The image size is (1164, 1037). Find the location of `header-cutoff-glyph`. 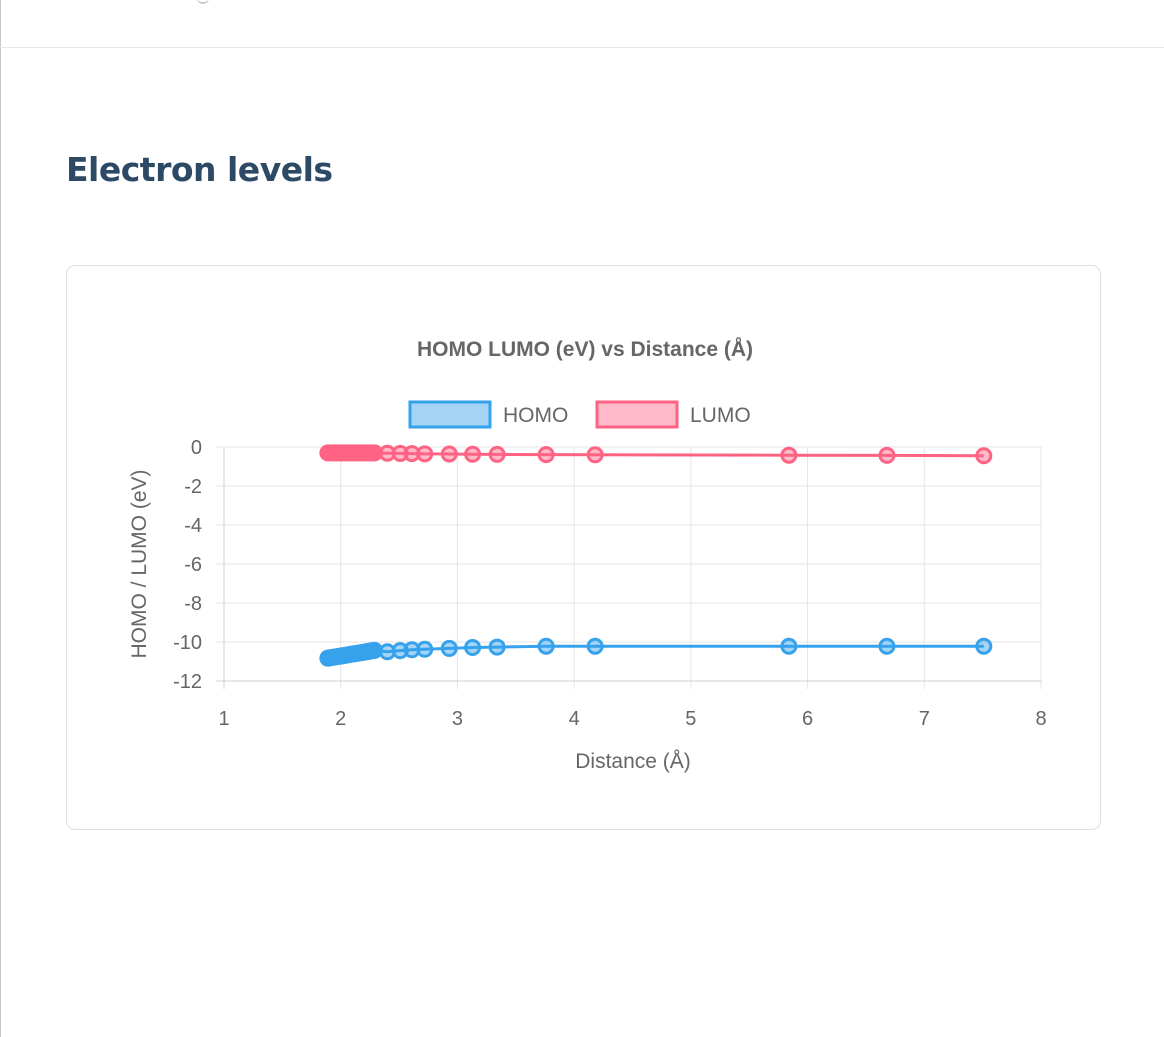

header-cutoff-glyph is located at coordinates (203, 2).